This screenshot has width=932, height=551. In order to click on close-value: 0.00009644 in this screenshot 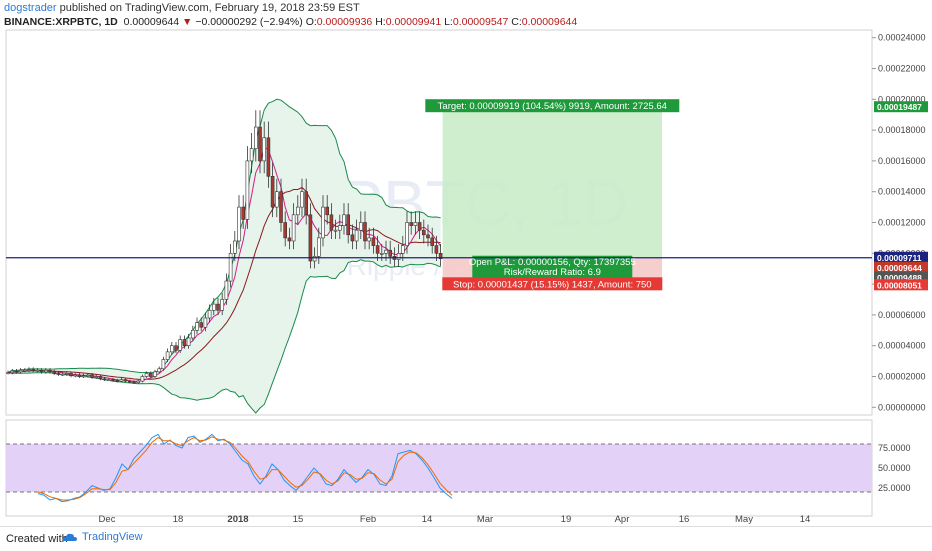, I will do `click(549, 22)`.